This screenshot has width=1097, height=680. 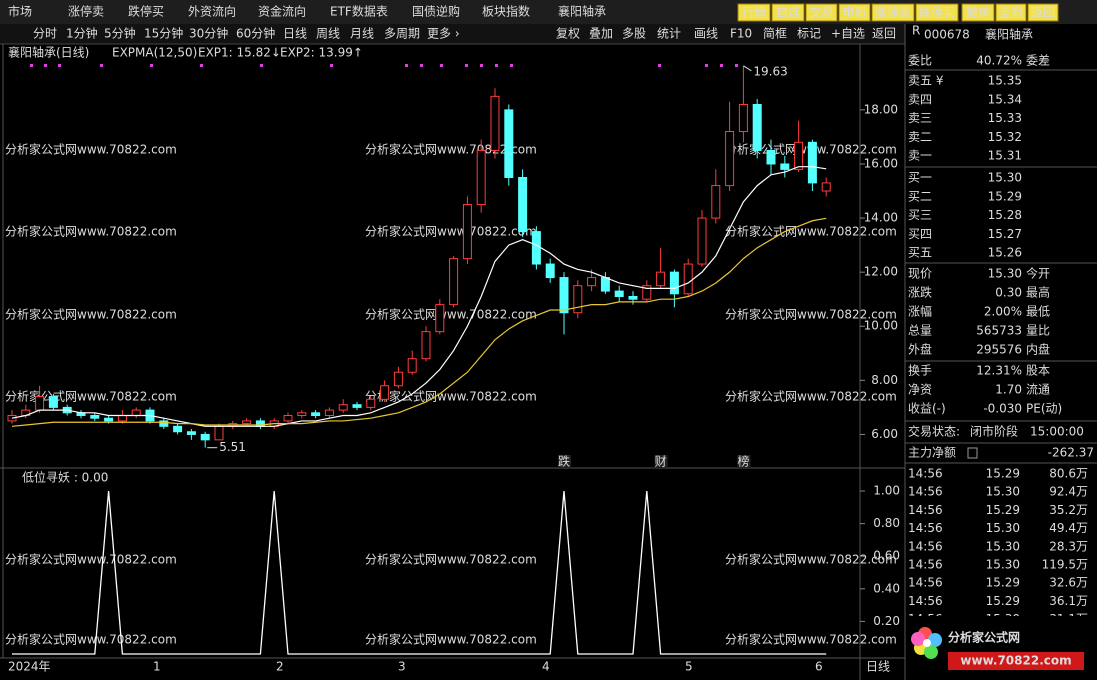 I want to click on tool-button: 多股, so click(x=634, y=34).